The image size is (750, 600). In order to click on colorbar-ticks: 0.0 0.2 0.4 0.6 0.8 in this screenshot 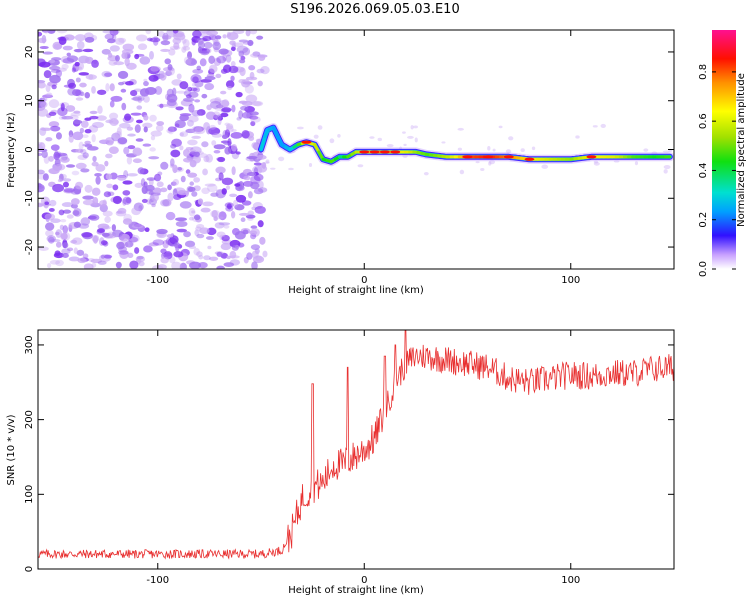, I will do `click(717, 170)`.